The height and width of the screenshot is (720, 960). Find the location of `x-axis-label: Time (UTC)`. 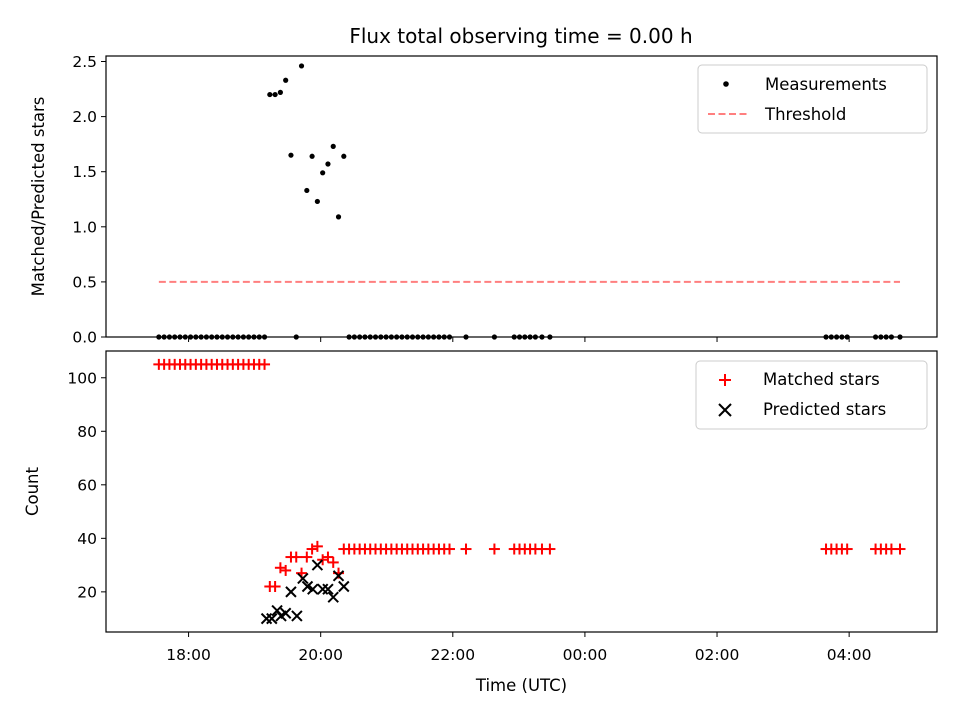

x-axis-label: Time (UTC) is located at coordinates (521, 685).